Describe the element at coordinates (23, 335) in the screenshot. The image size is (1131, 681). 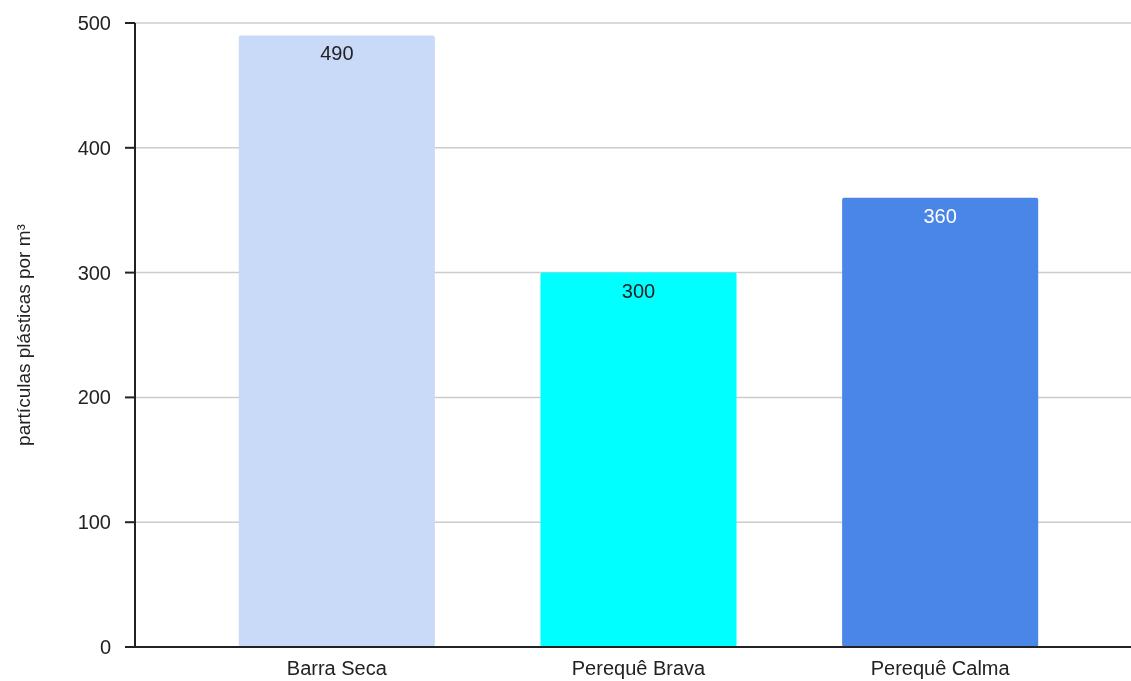
I see `y-axis-title: partículas plásticas por m³` at that location.